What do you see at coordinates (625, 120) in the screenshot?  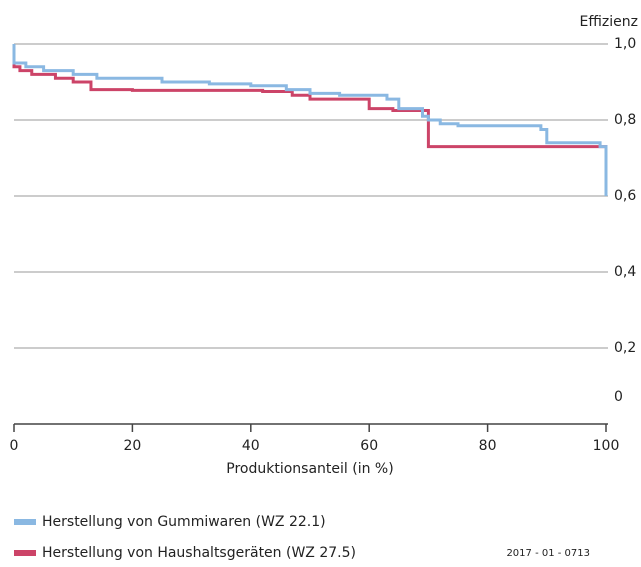 I see `y-tick-label: 0,8` at bounding box center [625, 120].